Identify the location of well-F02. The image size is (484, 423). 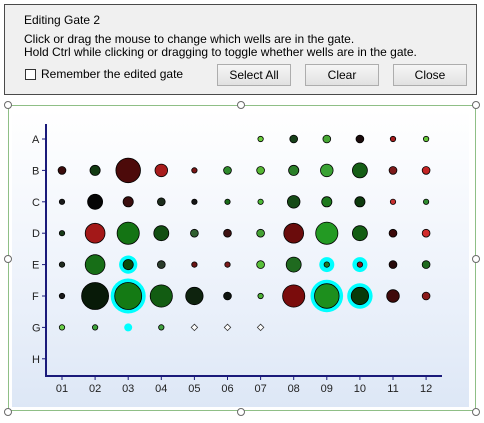
(95, 296).